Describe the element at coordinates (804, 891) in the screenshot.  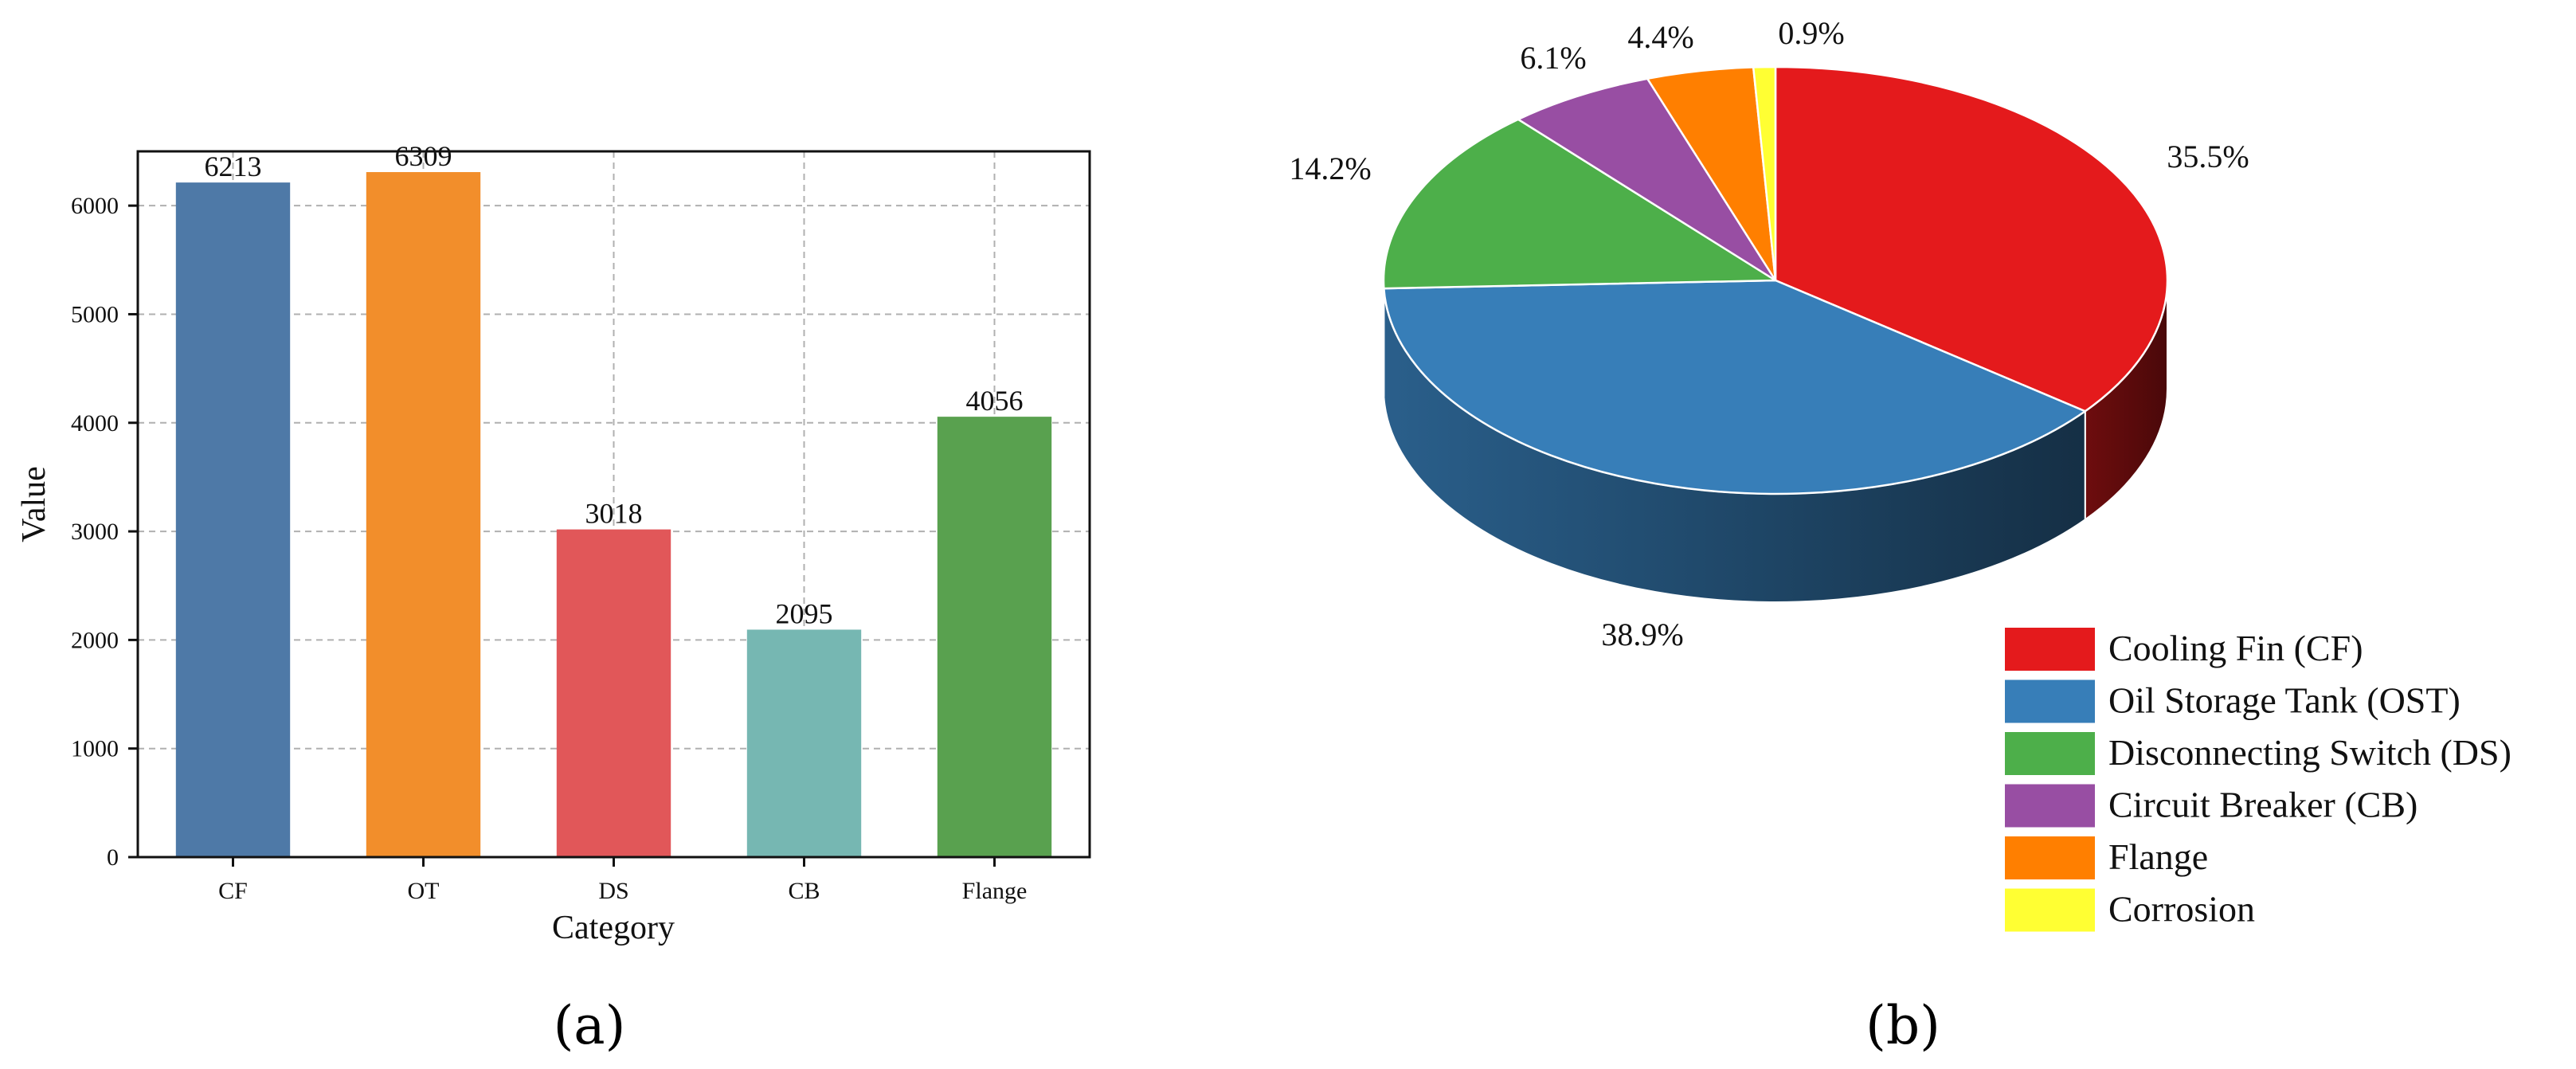
I see `x-tick-label: CB` at that location.